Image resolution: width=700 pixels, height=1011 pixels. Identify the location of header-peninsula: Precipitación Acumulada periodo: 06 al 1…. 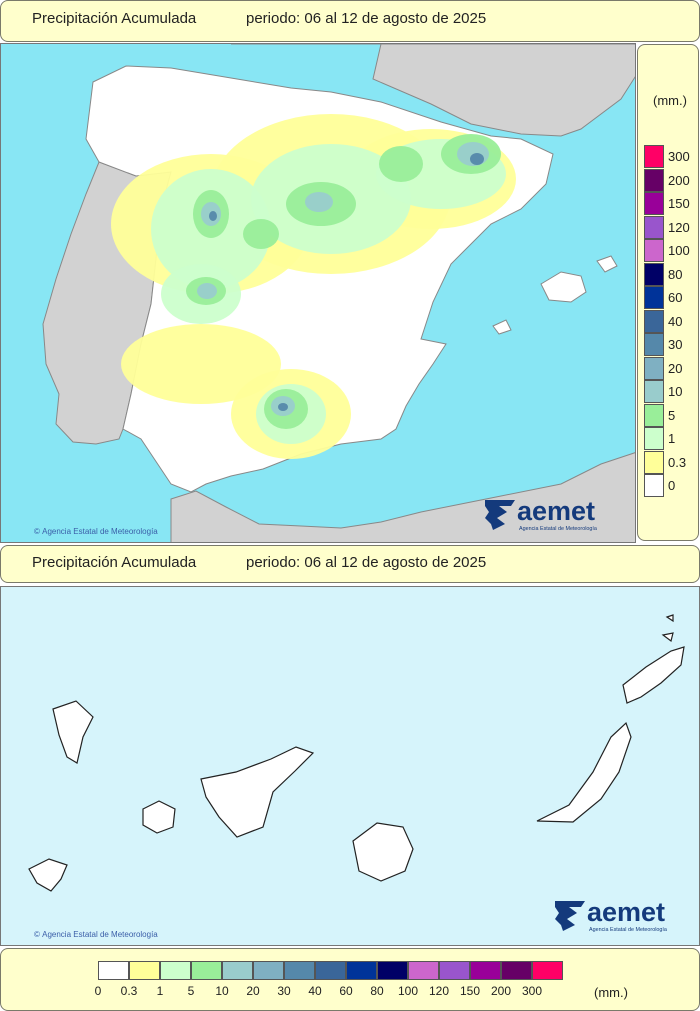
(350, 21).